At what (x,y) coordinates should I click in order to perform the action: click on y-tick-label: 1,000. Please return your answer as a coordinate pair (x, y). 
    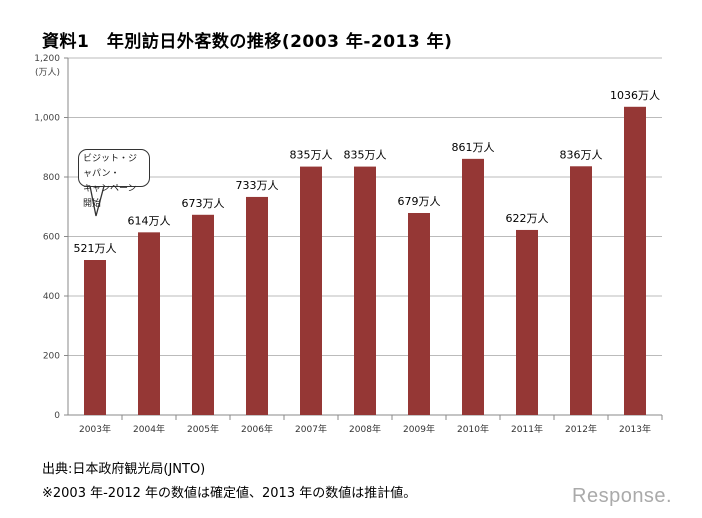
    Looking at the image, I should click on (47, 119).